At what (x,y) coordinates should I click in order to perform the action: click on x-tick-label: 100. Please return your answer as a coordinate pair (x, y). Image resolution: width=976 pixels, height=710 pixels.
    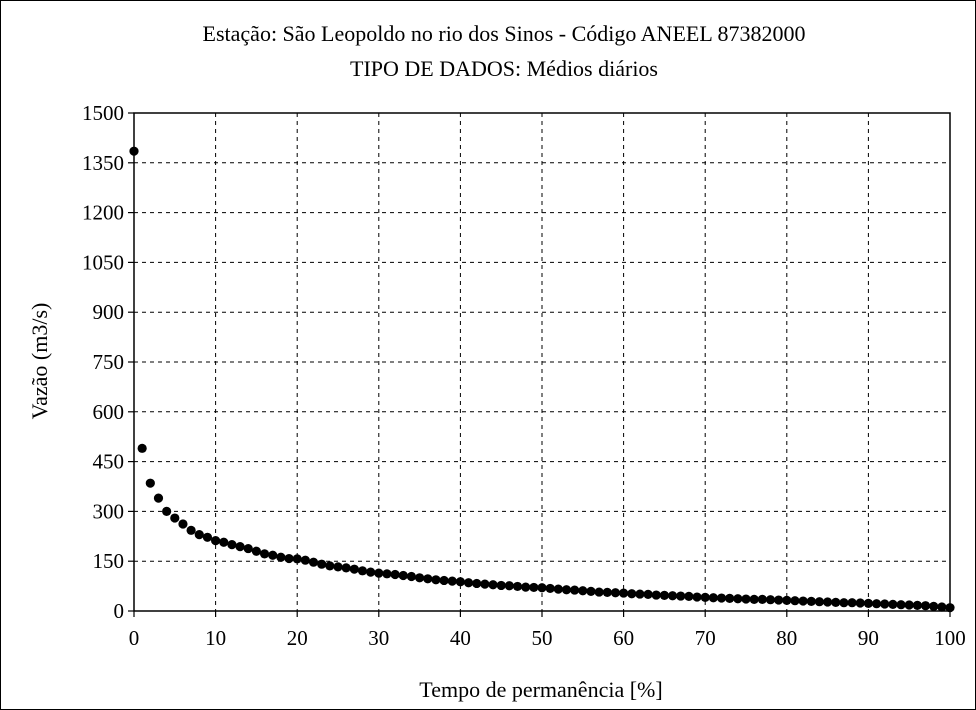
    Looking at the image, I should click on (950, 638).